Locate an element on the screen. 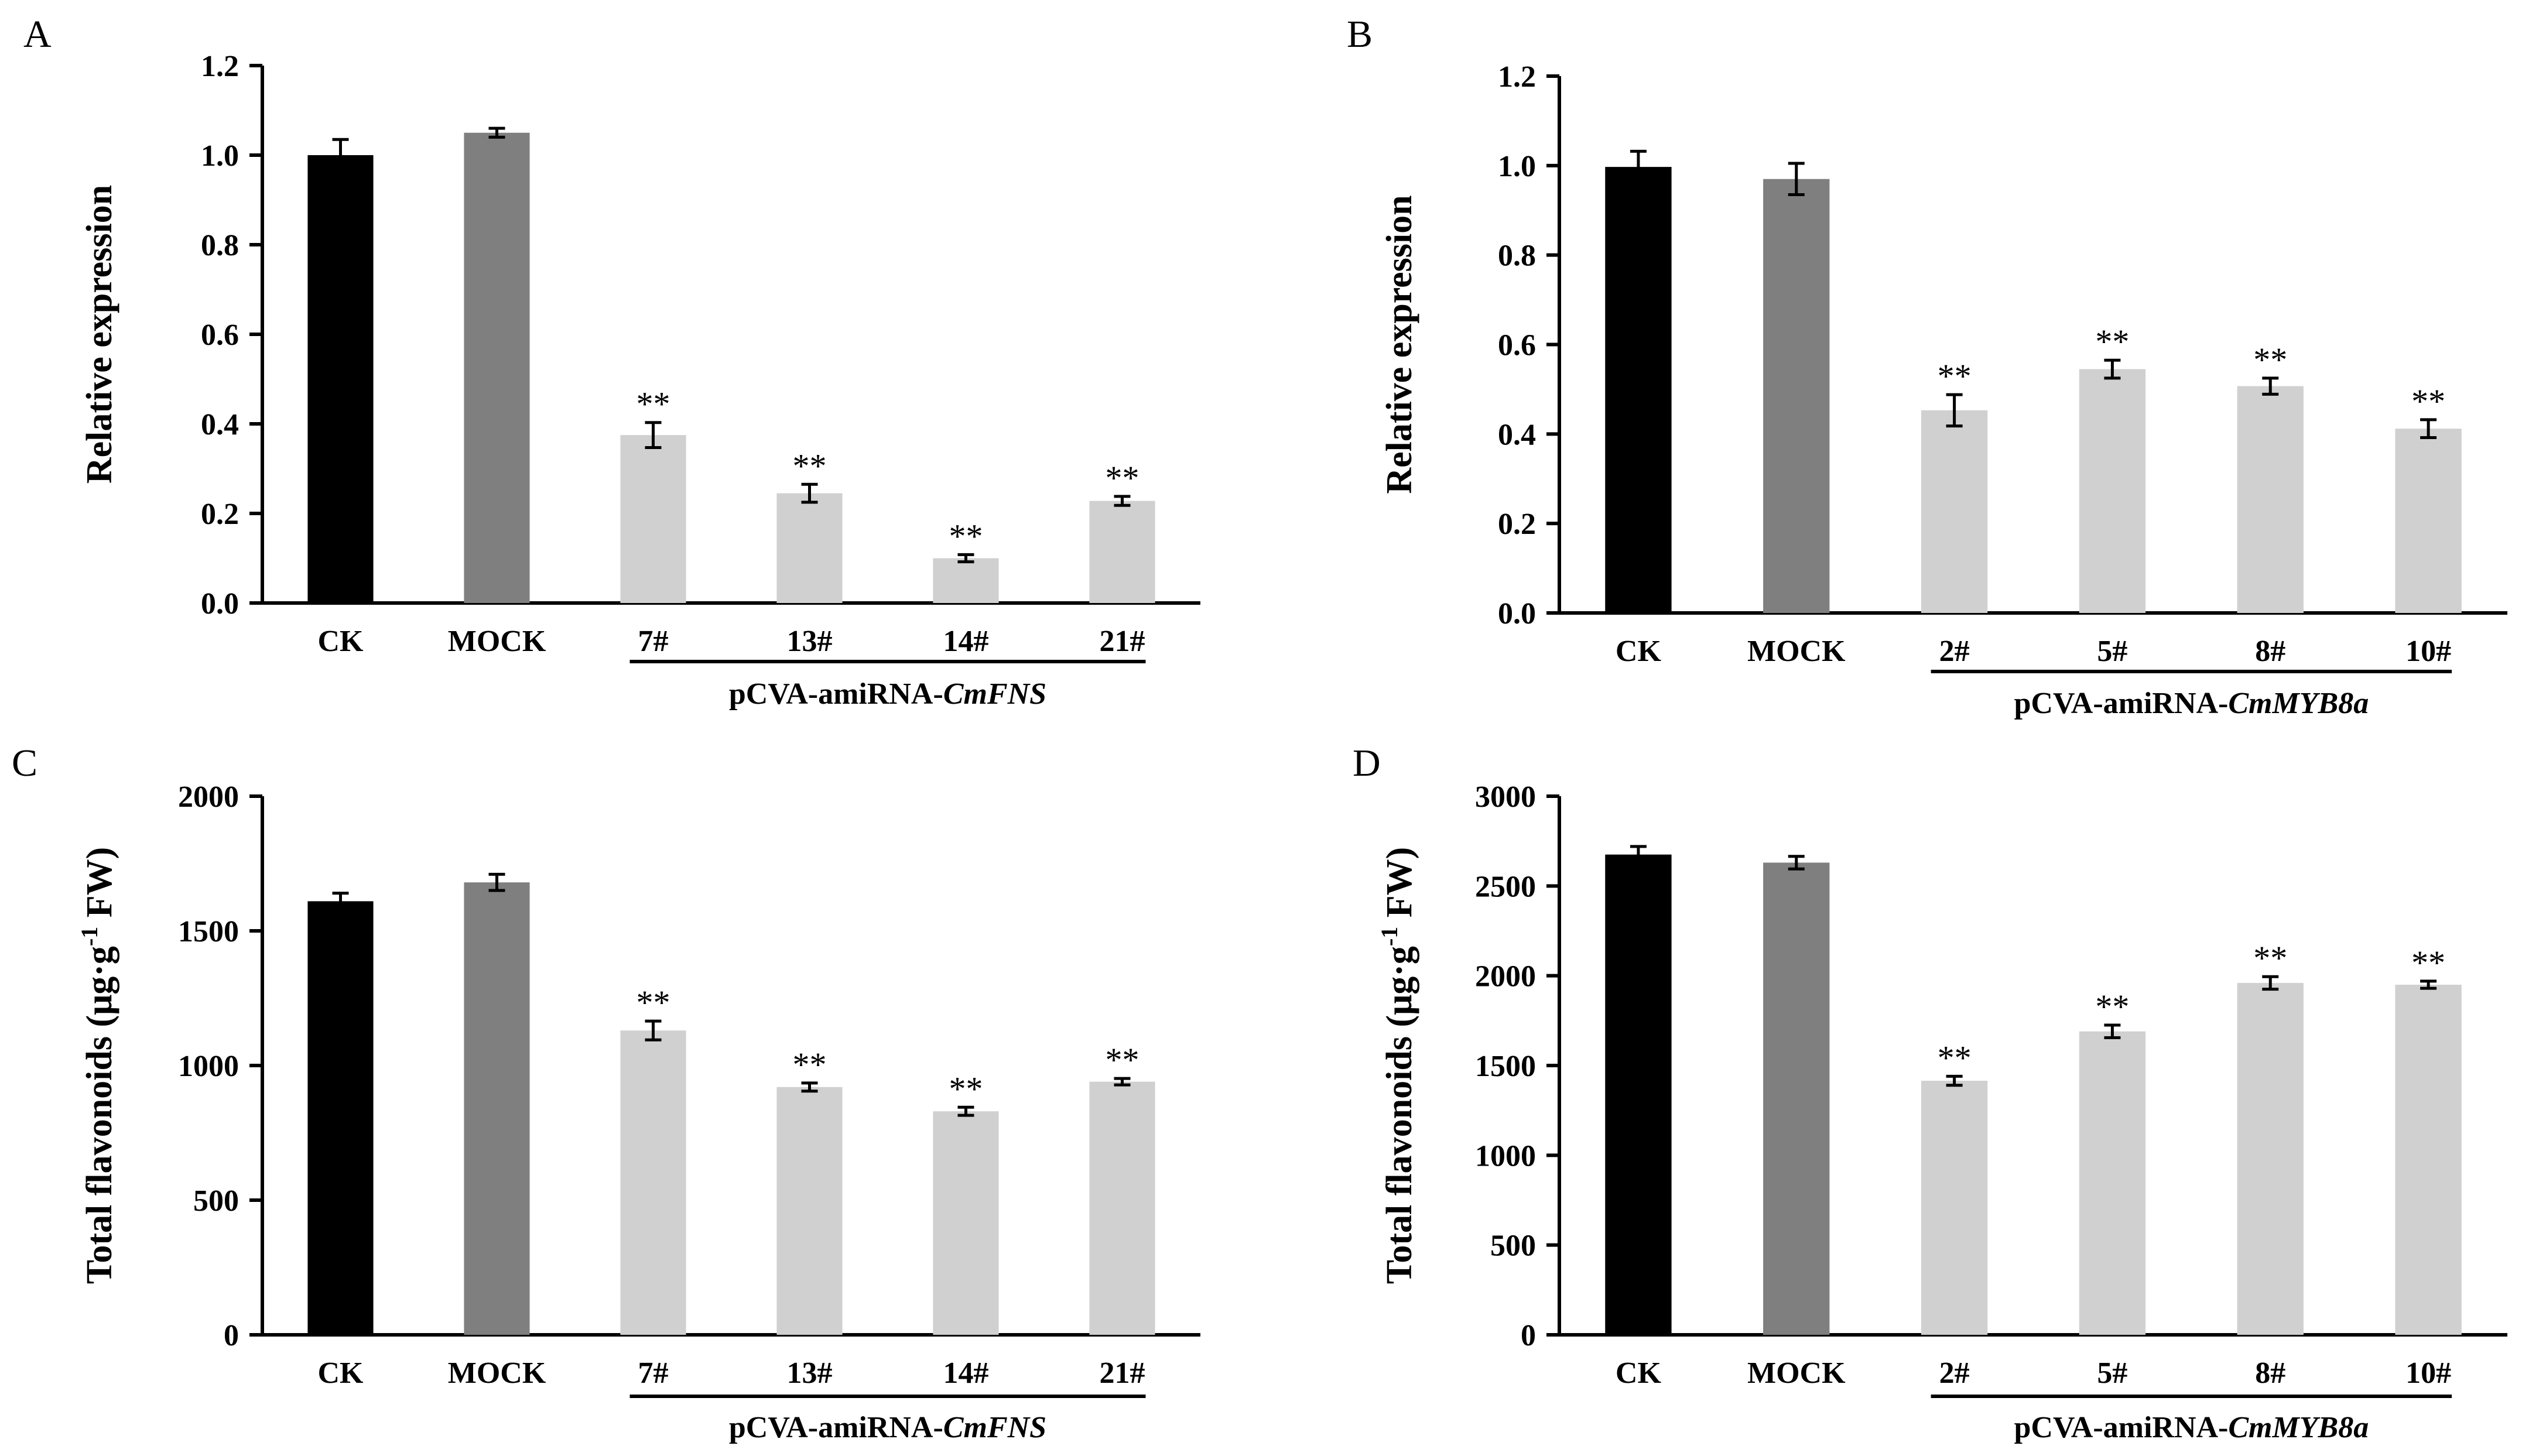 The image size is (2522, 1456). panel-letter: D is located at coordinates (1367, 763).